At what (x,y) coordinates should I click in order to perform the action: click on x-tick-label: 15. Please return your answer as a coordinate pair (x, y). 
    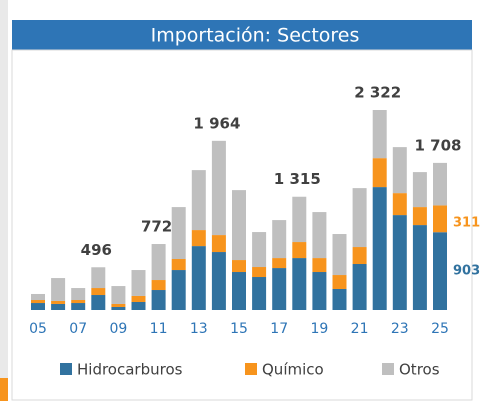
    Looking at the image, I should click on (239, 329).